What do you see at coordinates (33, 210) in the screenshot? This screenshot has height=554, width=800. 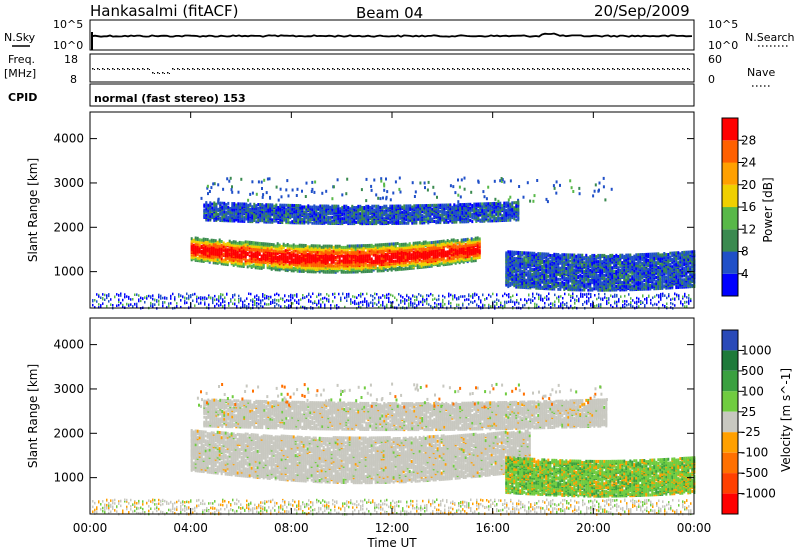 I see `power-ylabel: Slant Range [km]` at bounding box center [33, 210].